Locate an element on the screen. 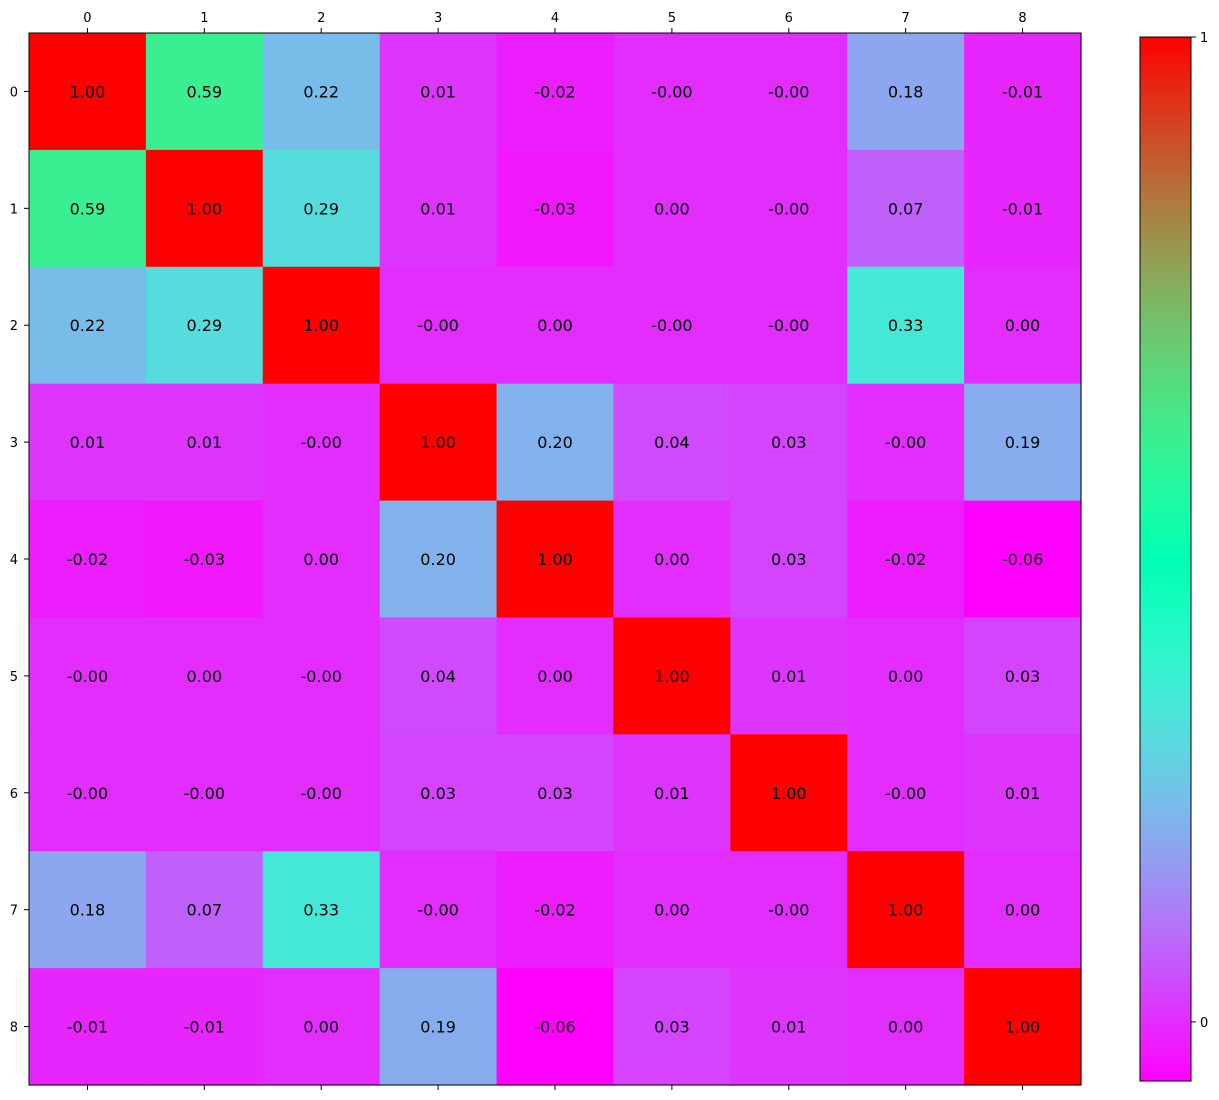 The height and width of the screenshot is (1100, 1219). cell-value-label-1-8: -0.01 is located at coordinates (1022, 208).